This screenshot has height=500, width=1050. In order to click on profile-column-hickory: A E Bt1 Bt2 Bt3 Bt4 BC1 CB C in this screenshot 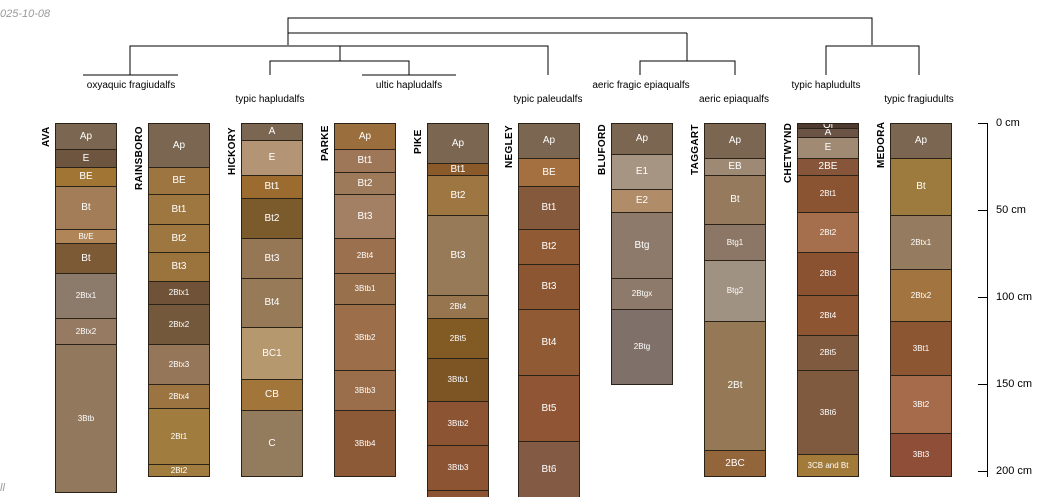, I will do `click(272, 310)`.